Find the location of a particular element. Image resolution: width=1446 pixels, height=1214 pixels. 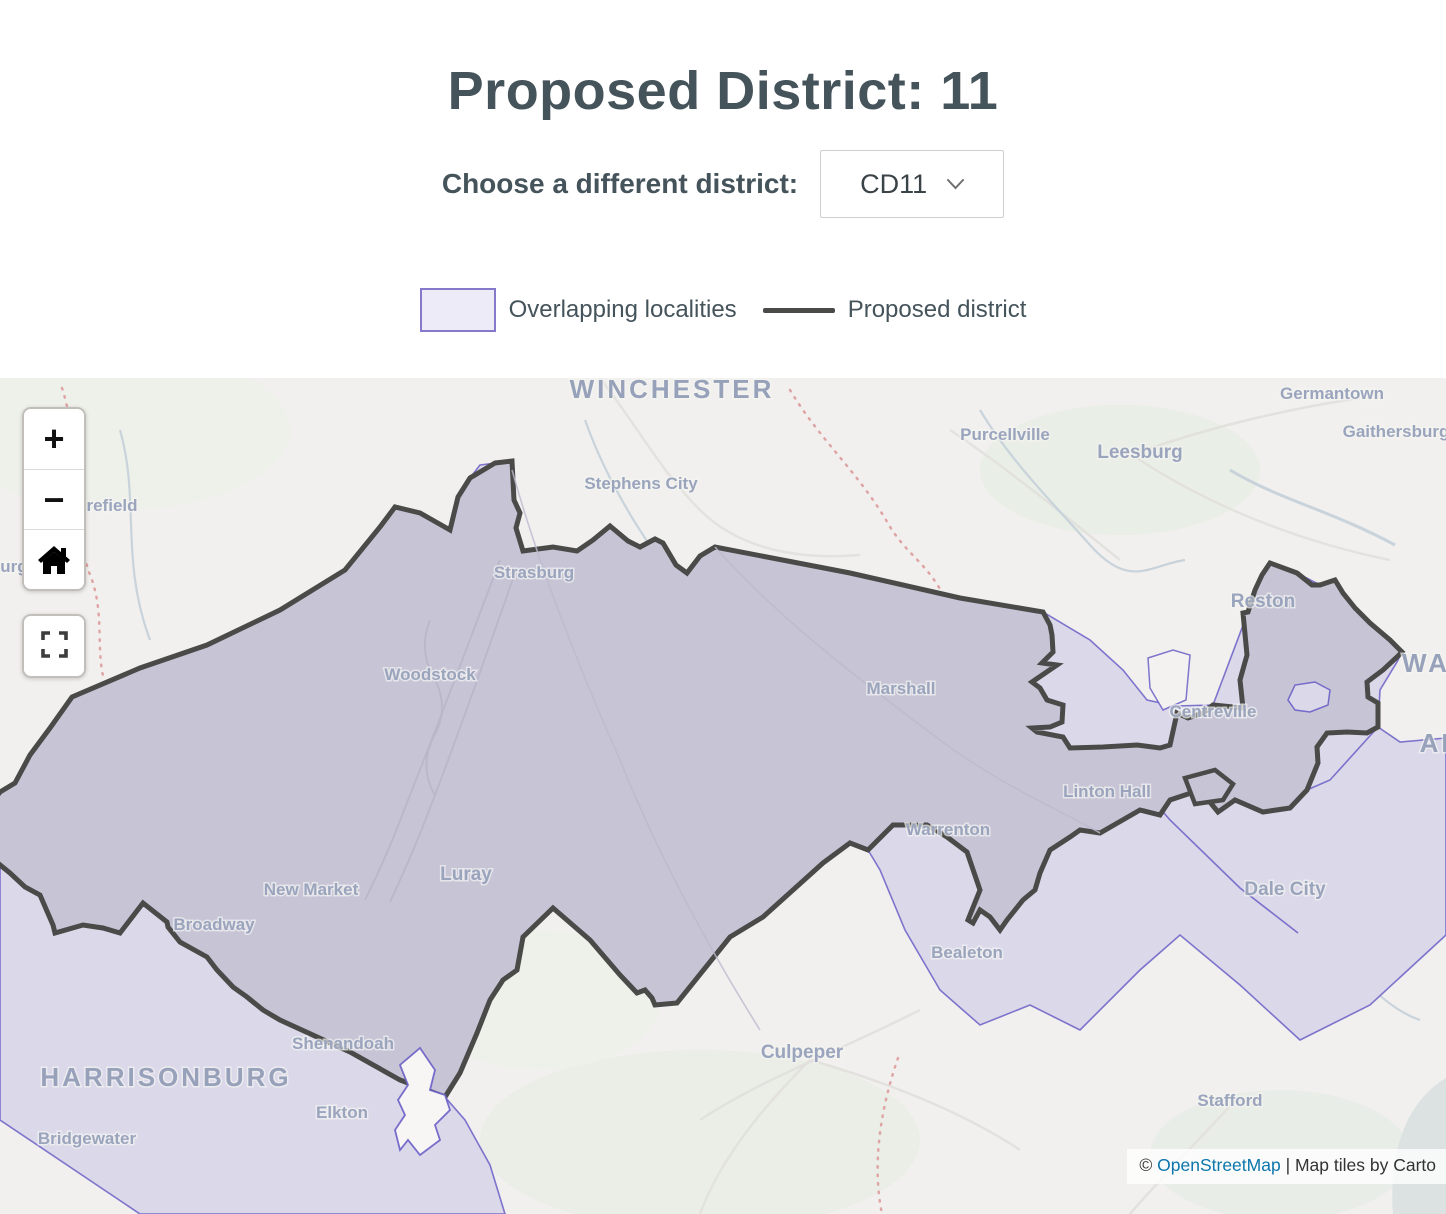

proposed-district-fragment is located at coordinates (1209, 787).